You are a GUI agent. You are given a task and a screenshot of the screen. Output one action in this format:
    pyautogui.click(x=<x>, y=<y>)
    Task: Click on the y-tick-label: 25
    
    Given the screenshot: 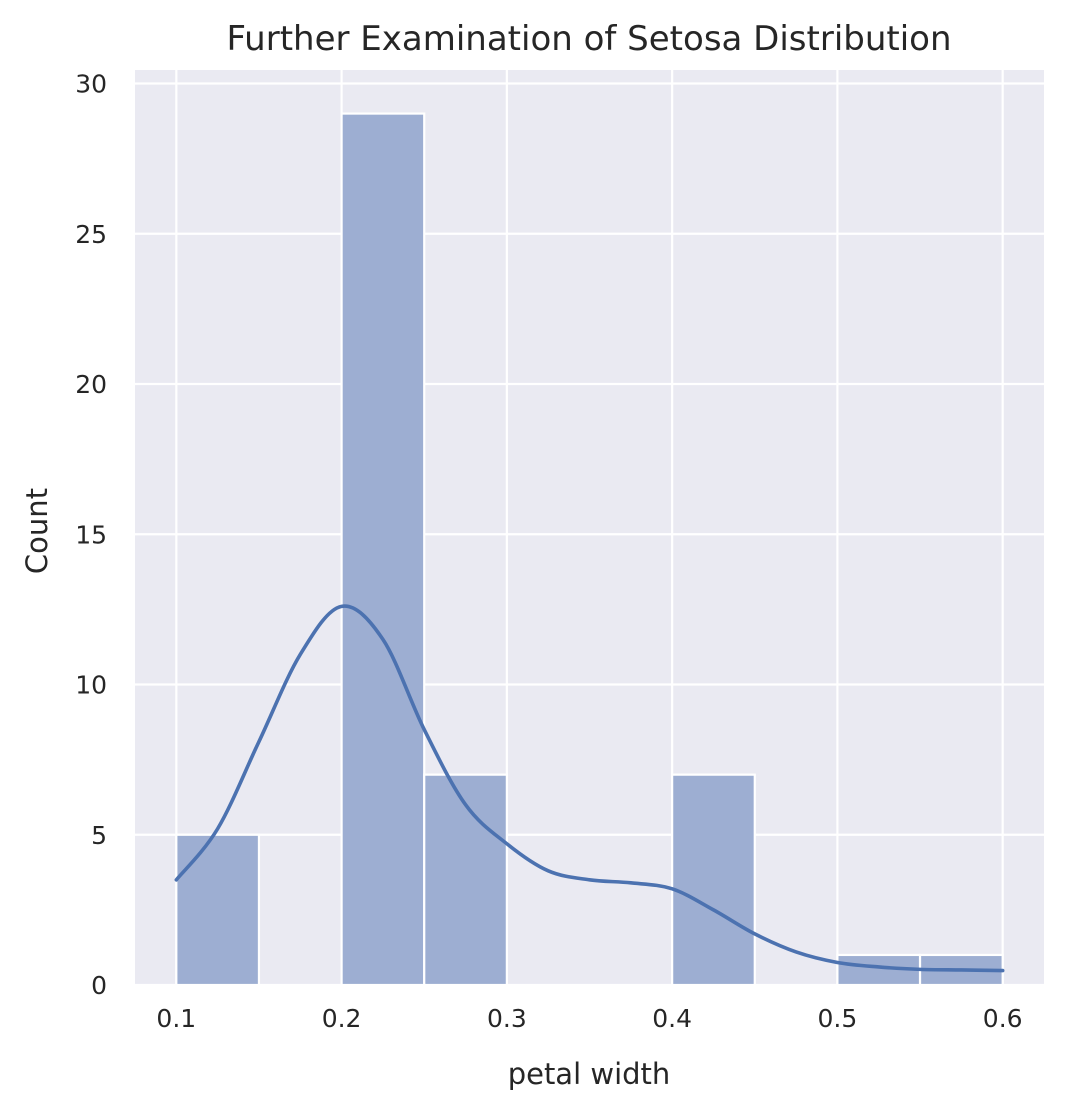 What is the action you would take?
    pyautogui.click(x=91, y=234)
    